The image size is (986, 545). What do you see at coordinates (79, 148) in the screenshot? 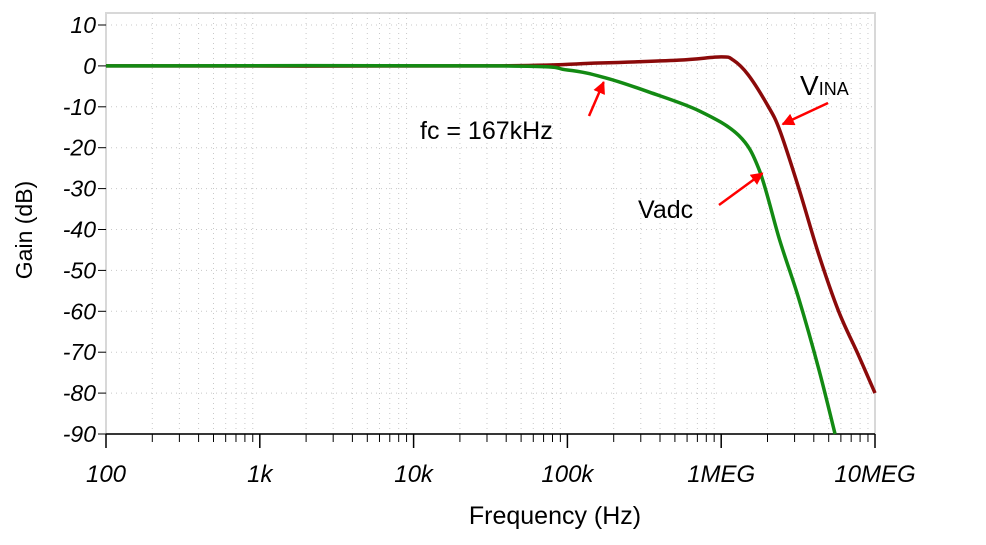
I see `y-tick-label: -20` at bounding box center [79, 148].